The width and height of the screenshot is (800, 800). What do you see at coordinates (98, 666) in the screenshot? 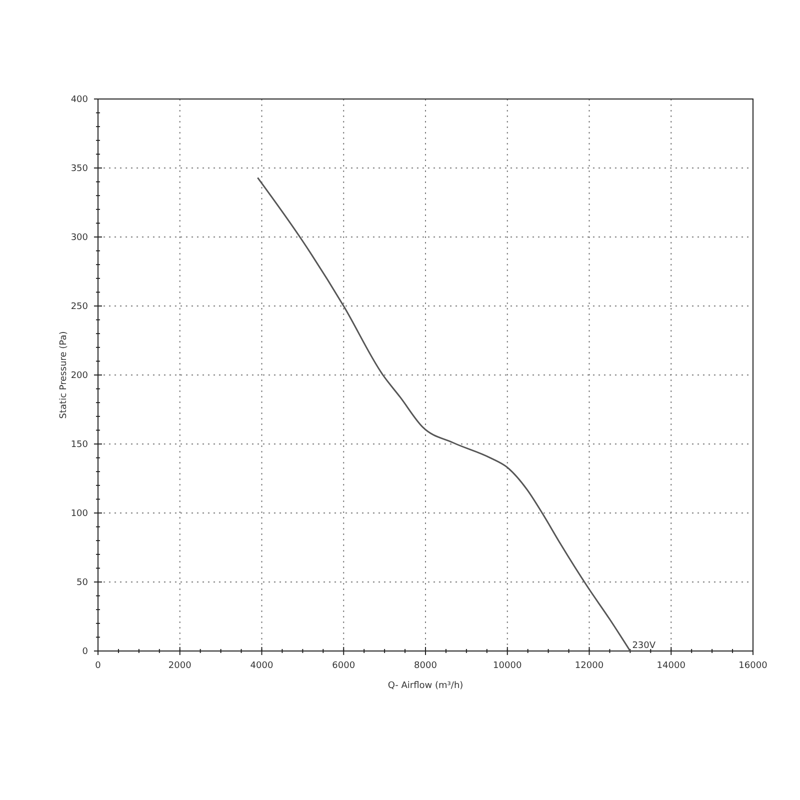
I see `x-tick-label: 0` at bounding box center [98, 666].